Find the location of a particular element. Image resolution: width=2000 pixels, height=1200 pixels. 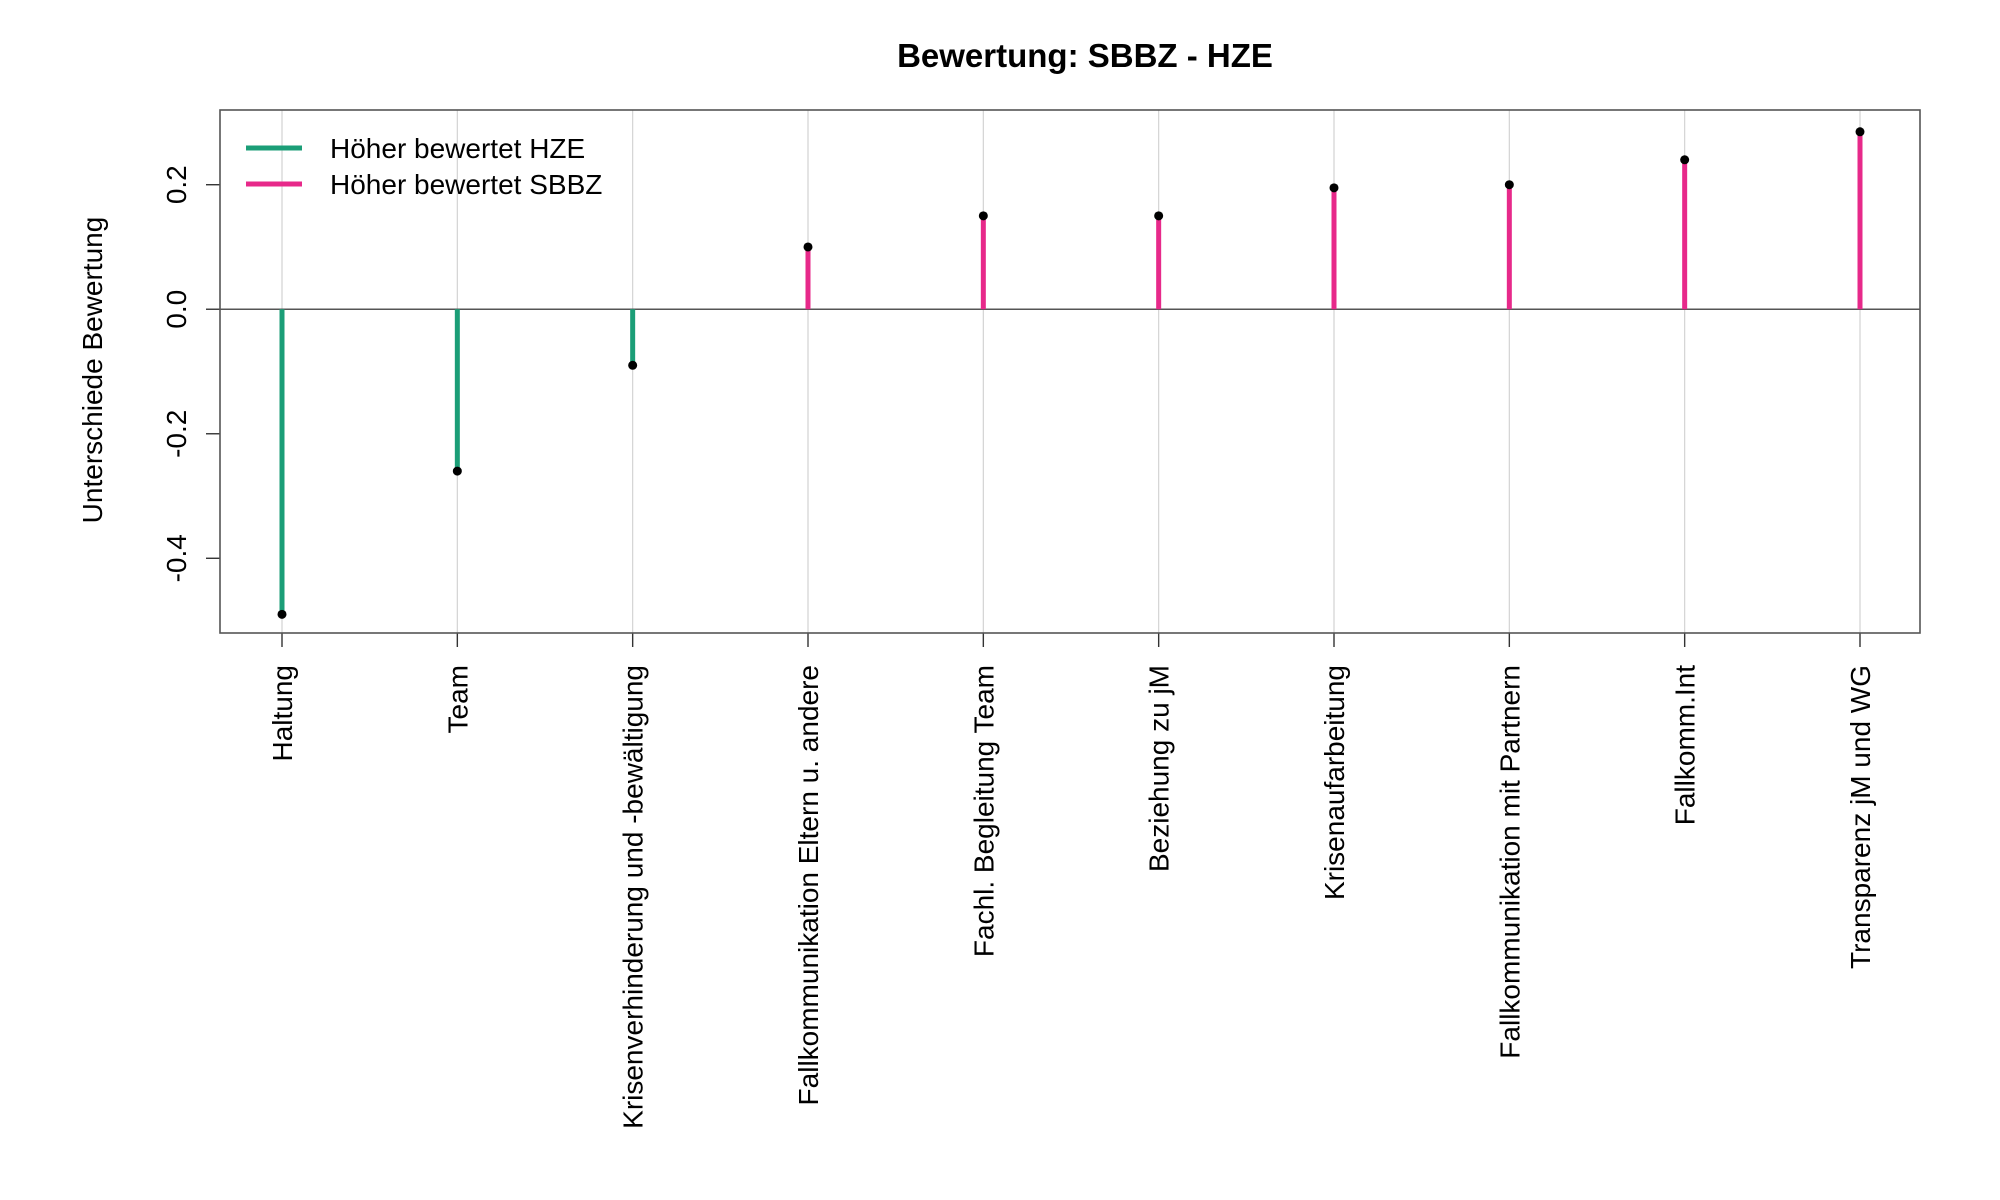

x-tick-label: Krisenaufarbeitung is located at coordinates (1334, 782).